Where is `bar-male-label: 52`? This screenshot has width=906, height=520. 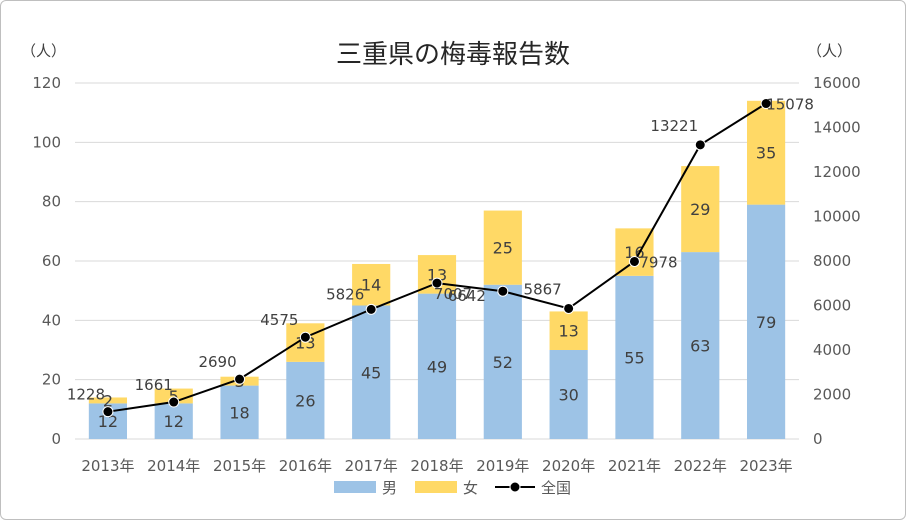 bar-male-label: 52 is located at coordinates (503, 362).